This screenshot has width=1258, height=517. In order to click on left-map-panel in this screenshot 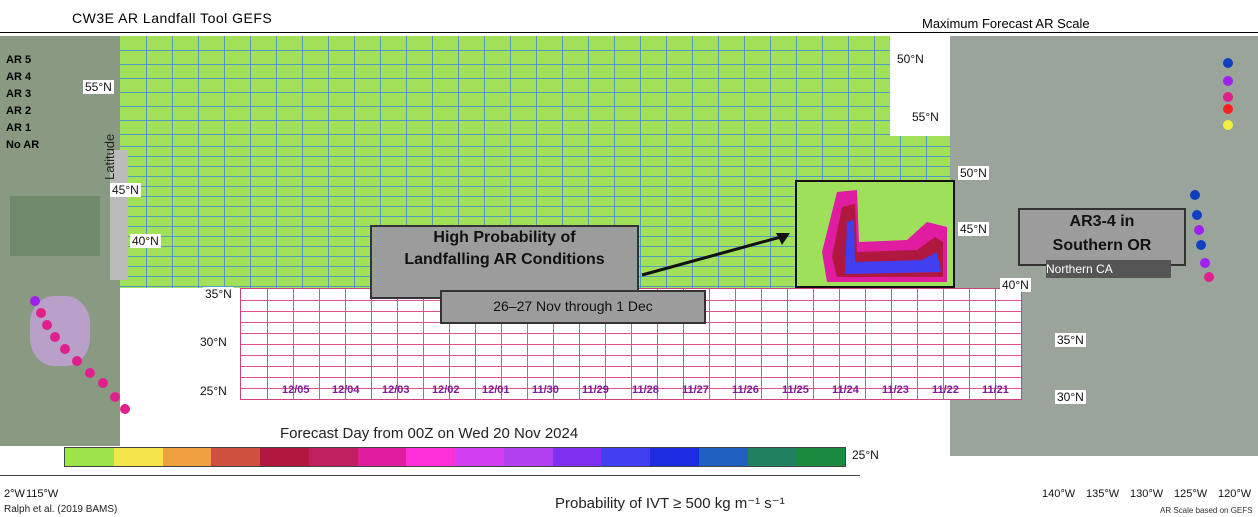, I will do `click(60, 241)`.